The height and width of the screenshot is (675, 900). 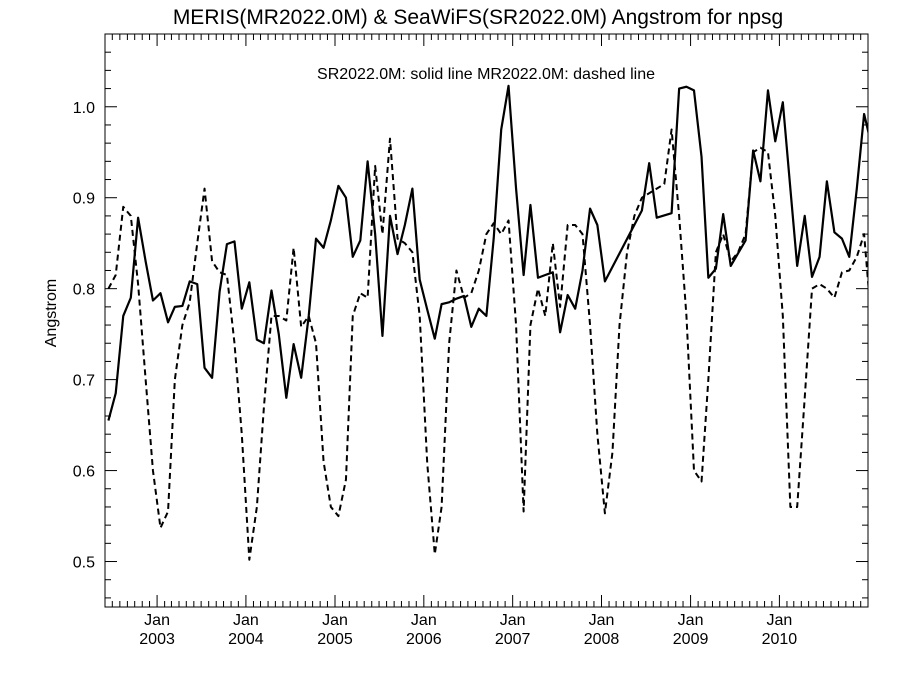 I want to click on y-tick-label: 0.9, so click(x=84, y=199).